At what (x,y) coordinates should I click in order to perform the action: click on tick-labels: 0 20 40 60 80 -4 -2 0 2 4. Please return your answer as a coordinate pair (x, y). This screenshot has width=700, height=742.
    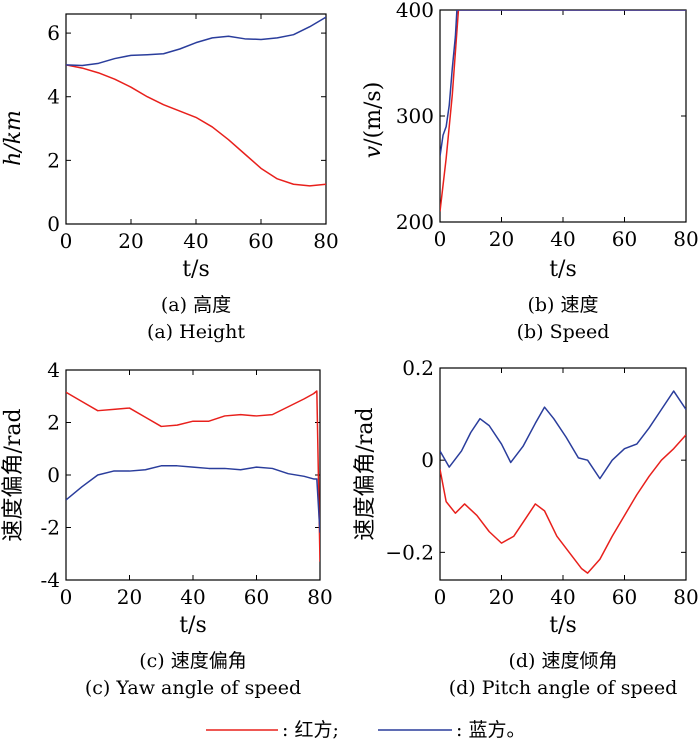
    Looking at the image, I should click on (187, 483).